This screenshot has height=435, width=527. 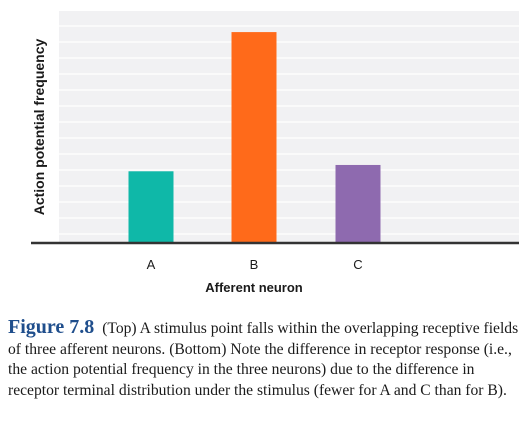 What do you see at coordinates (358, 203) in the screenshot?
I see `bar-c` at bounding box center [358, 203].